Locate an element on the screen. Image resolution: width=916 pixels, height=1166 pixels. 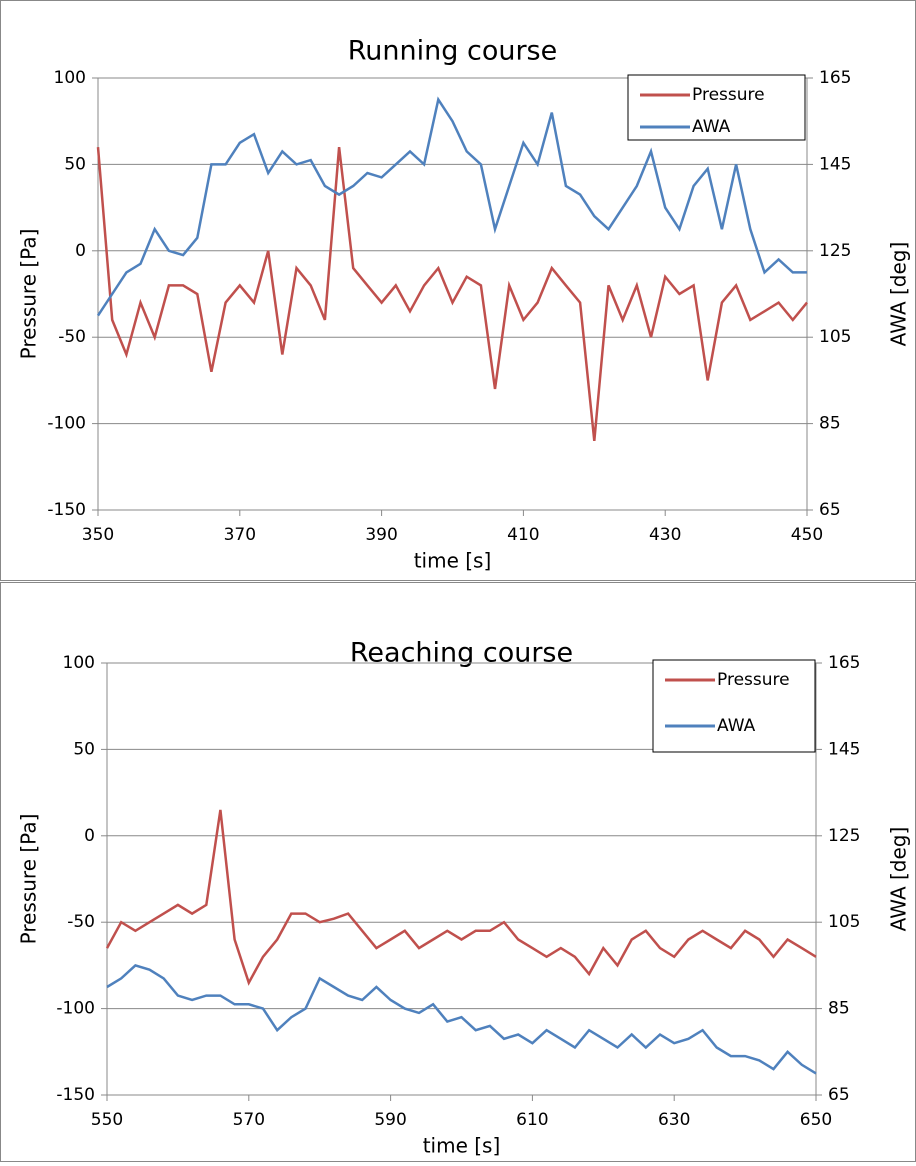
x-tick-label: 570 is located at coordinates (249, 1120).